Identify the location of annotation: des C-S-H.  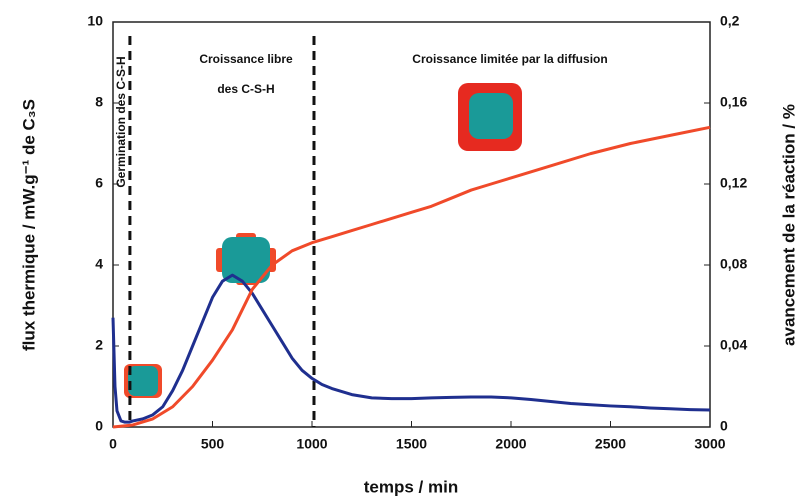
(245, 89).